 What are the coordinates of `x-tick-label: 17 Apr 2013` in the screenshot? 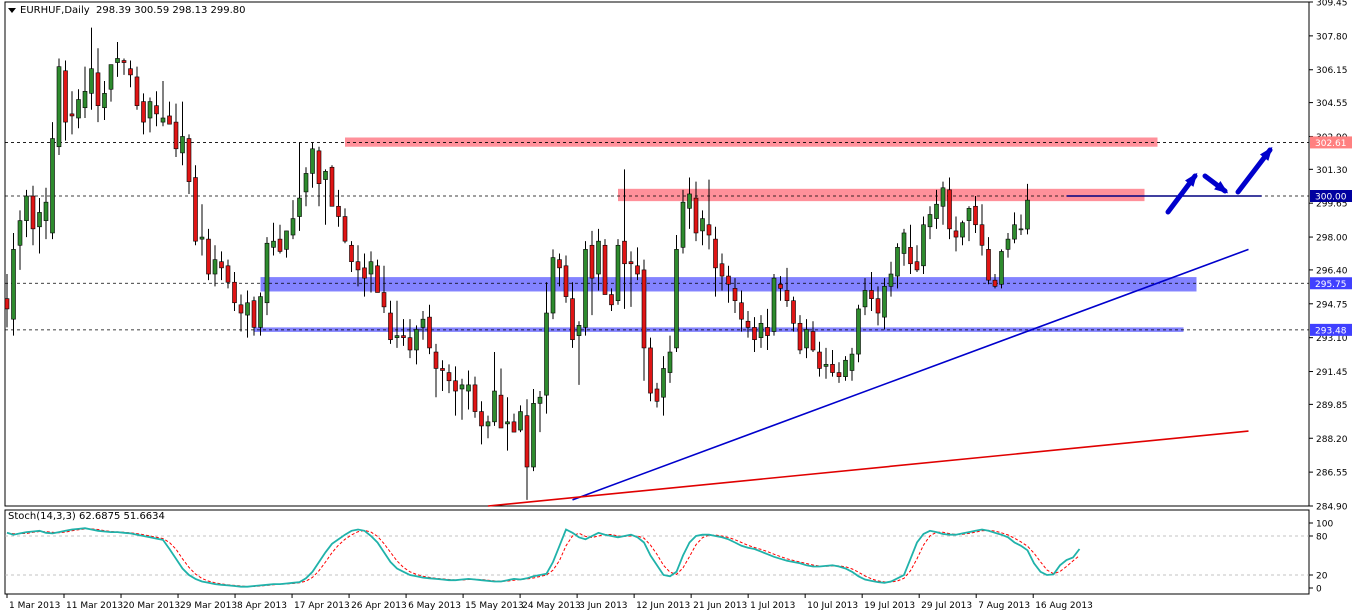 It's located at (322, 606).